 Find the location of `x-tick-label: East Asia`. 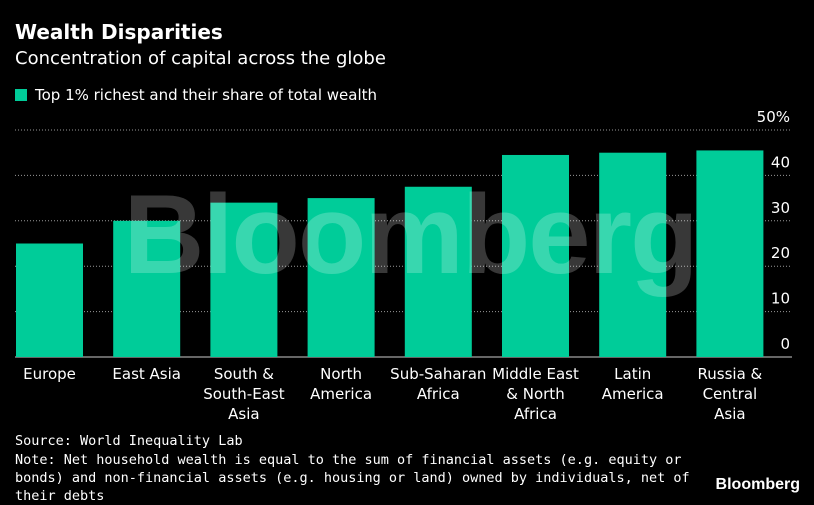

x-tick-label: East Asia is located at coordinates (146, 374).